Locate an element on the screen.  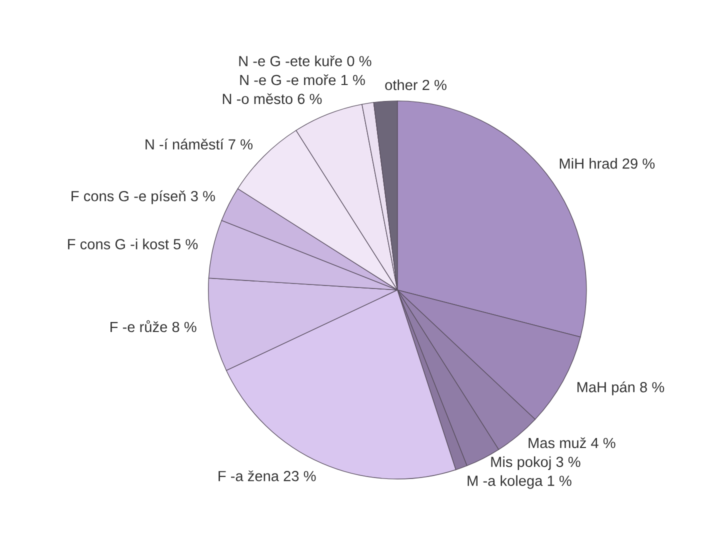
slice-label: F -e růže 8 % is located at coordinates (153, 326).